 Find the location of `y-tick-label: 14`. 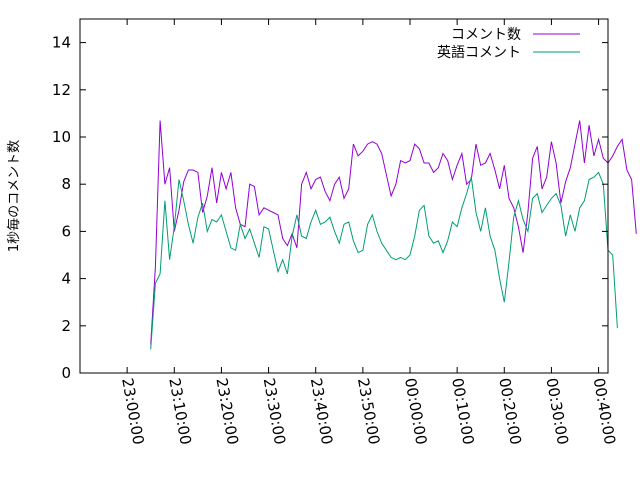

y-tick-label: 14 is located at coordinates (61, 43).